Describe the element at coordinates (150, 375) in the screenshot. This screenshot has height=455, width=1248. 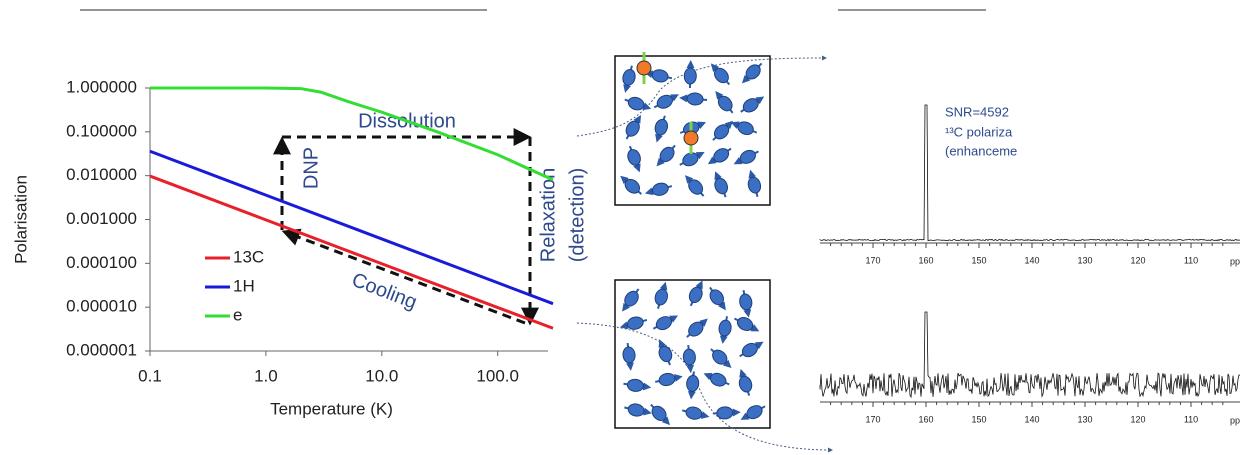
I see `x-tick-label: 0.1` at that location.